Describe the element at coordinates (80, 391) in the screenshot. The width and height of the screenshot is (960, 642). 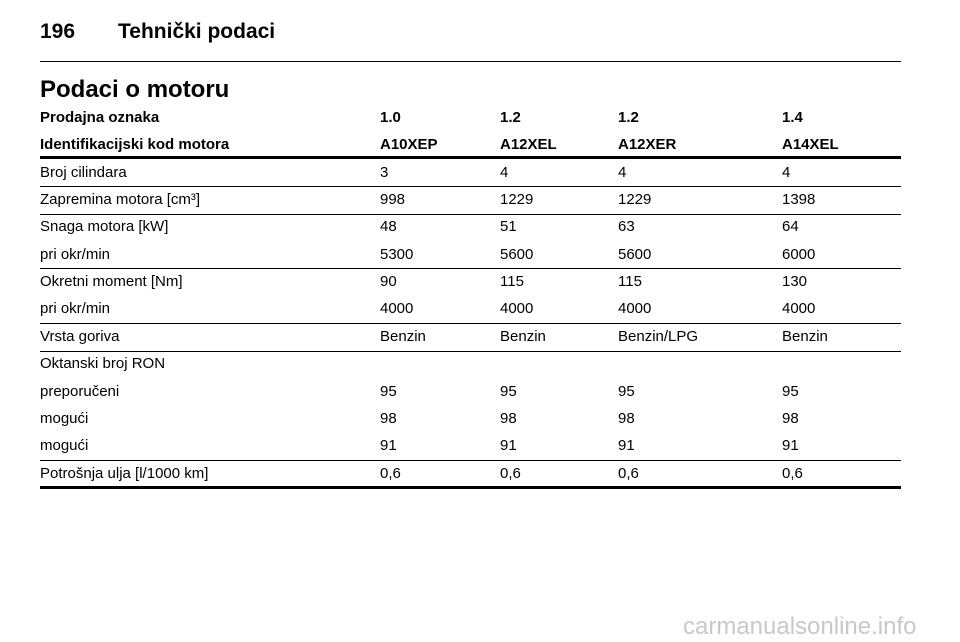
I see `row-label: preporučeni` at that location.